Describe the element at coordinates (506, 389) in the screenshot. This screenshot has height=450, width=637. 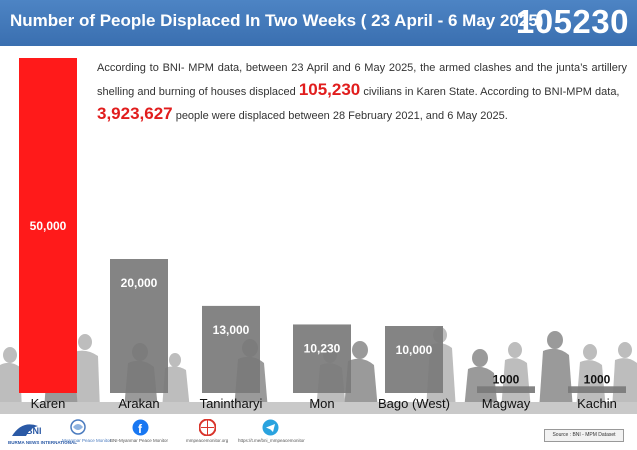
I see `bar-magway` at that location.